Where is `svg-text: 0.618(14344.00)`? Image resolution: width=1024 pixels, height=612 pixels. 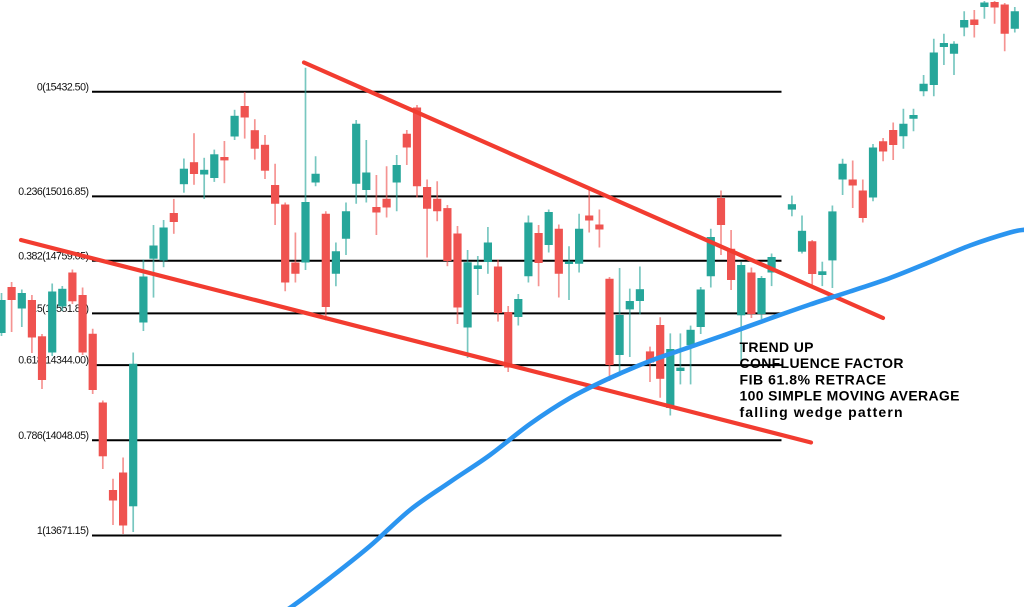
svg-text: 0.618(14344.00) is located at coordinates (53, 361).